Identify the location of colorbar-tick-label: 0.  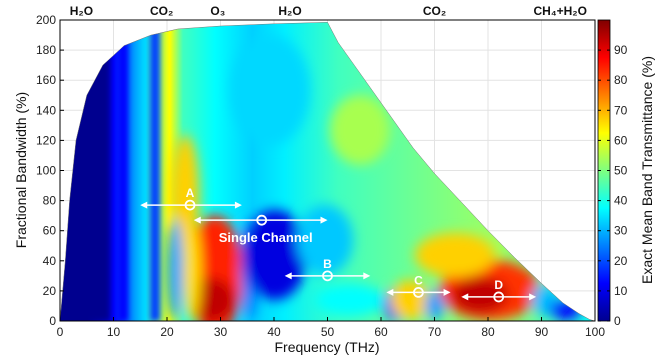
(617, 321).